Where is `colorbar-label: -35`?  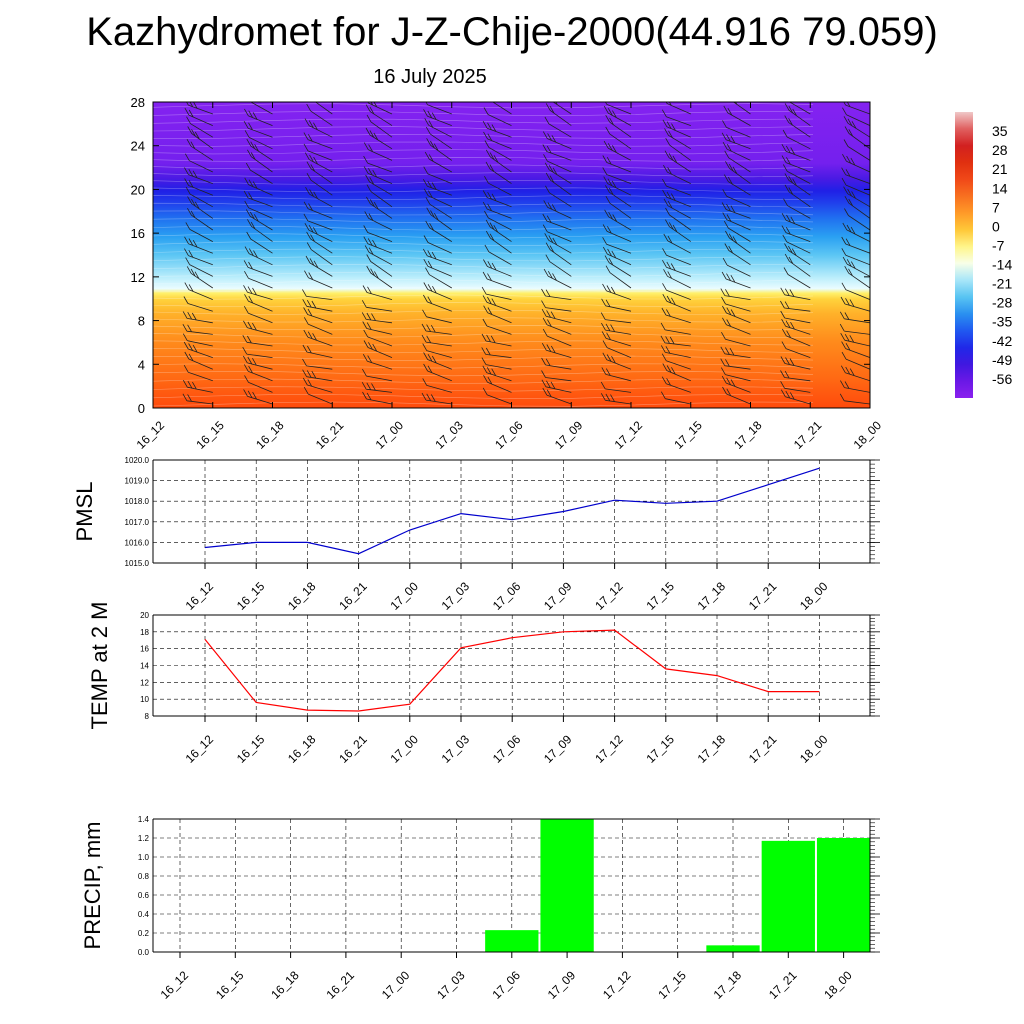 colorbar-label: -35 is located at coordinates (1002, 322).